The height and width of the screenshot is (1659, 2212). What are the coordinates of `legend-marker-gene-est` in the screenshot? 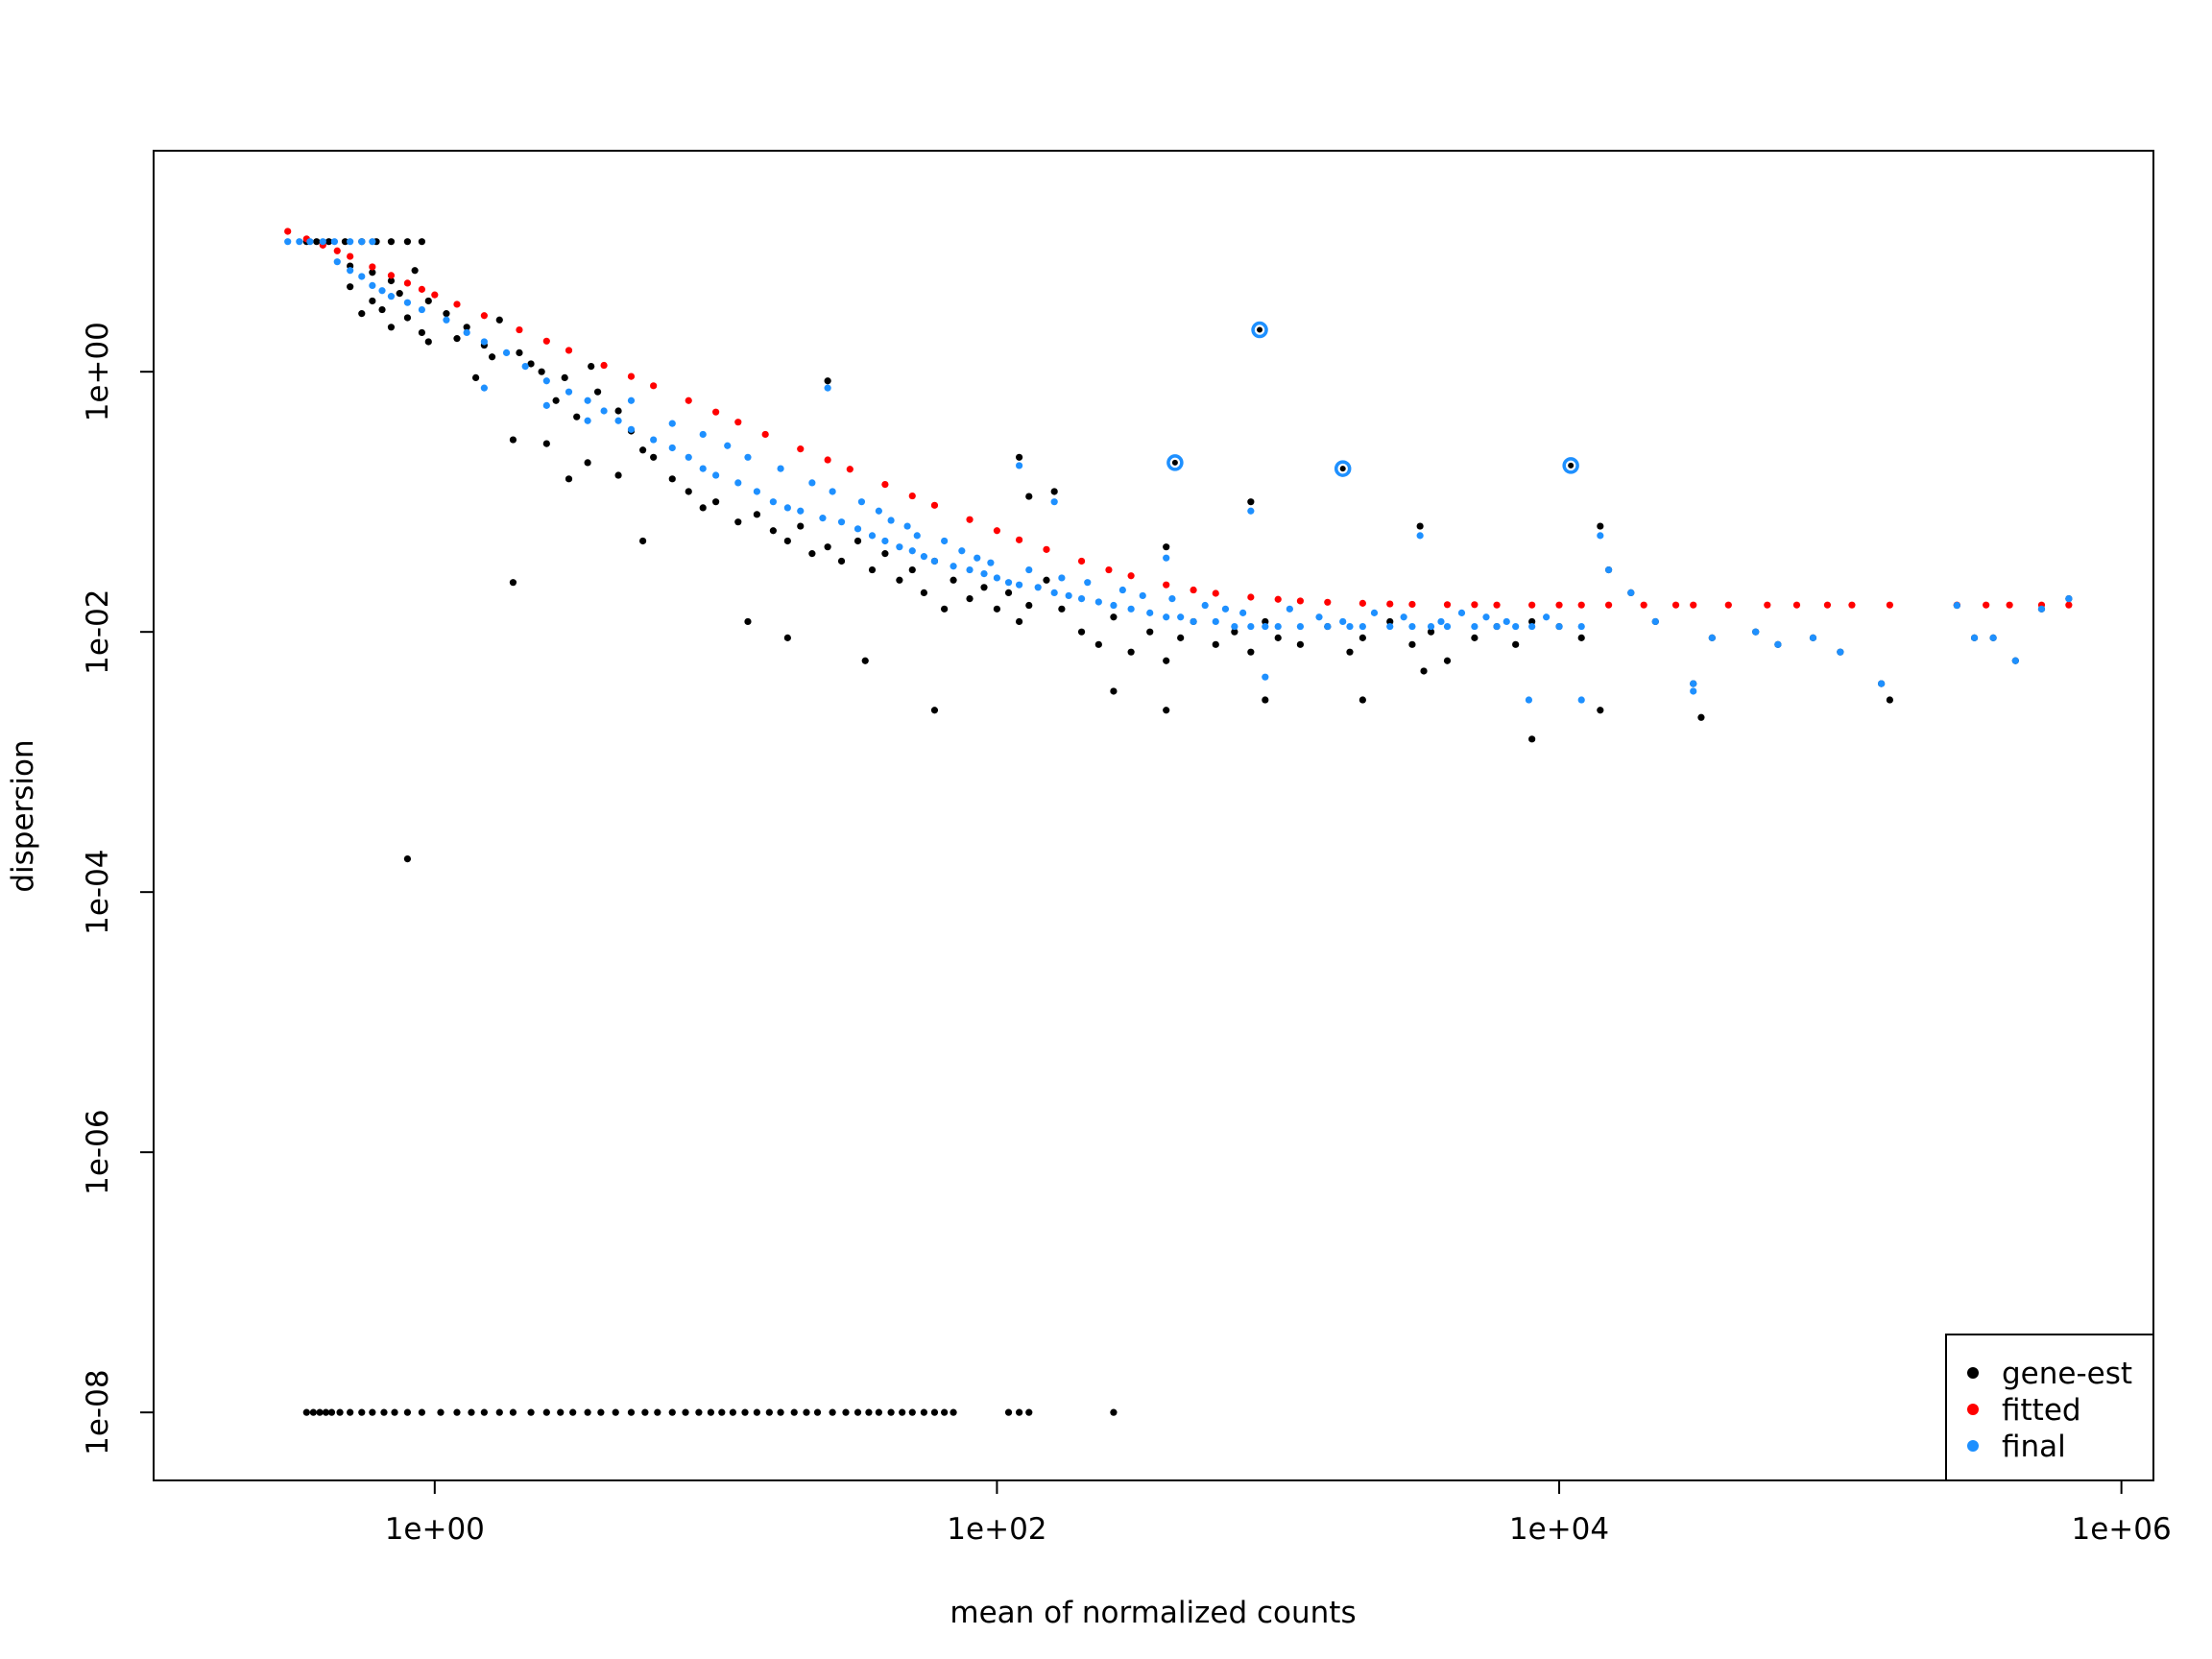 It's located at (1973, 1373).